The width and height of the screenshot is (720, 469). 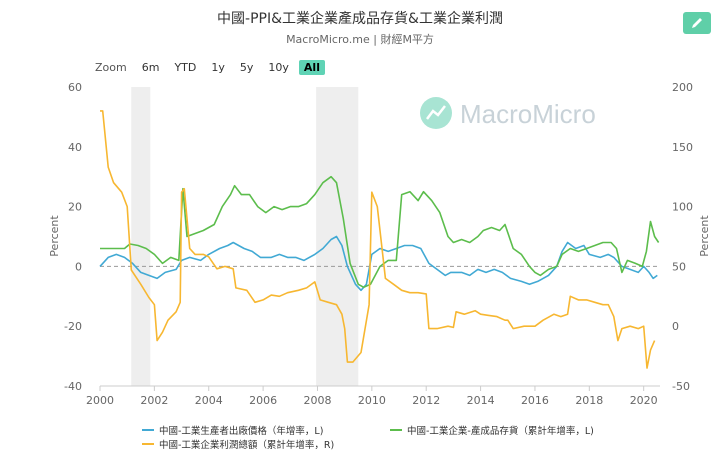 I want to click on legend-swatch-profit, so click(x=148, y=444).